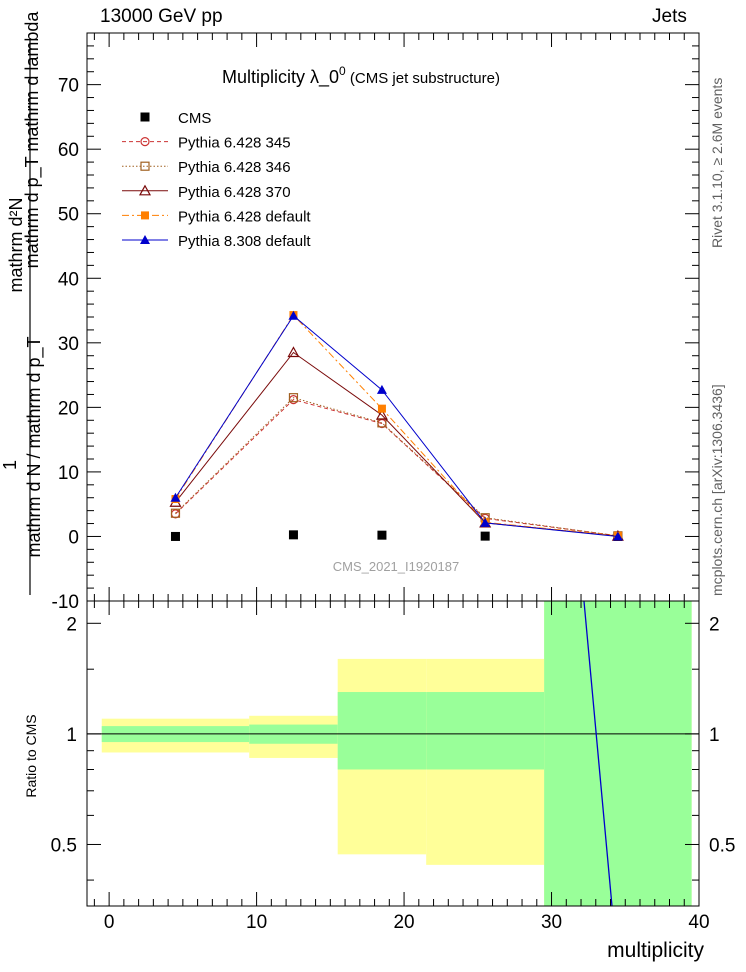 This screenshot has width=746, height=972. Describe the element at coordinates (34, 446) in the screenshot. I see `ylabel-bottom: mathrm d N / mathrm d p_T` at that location.